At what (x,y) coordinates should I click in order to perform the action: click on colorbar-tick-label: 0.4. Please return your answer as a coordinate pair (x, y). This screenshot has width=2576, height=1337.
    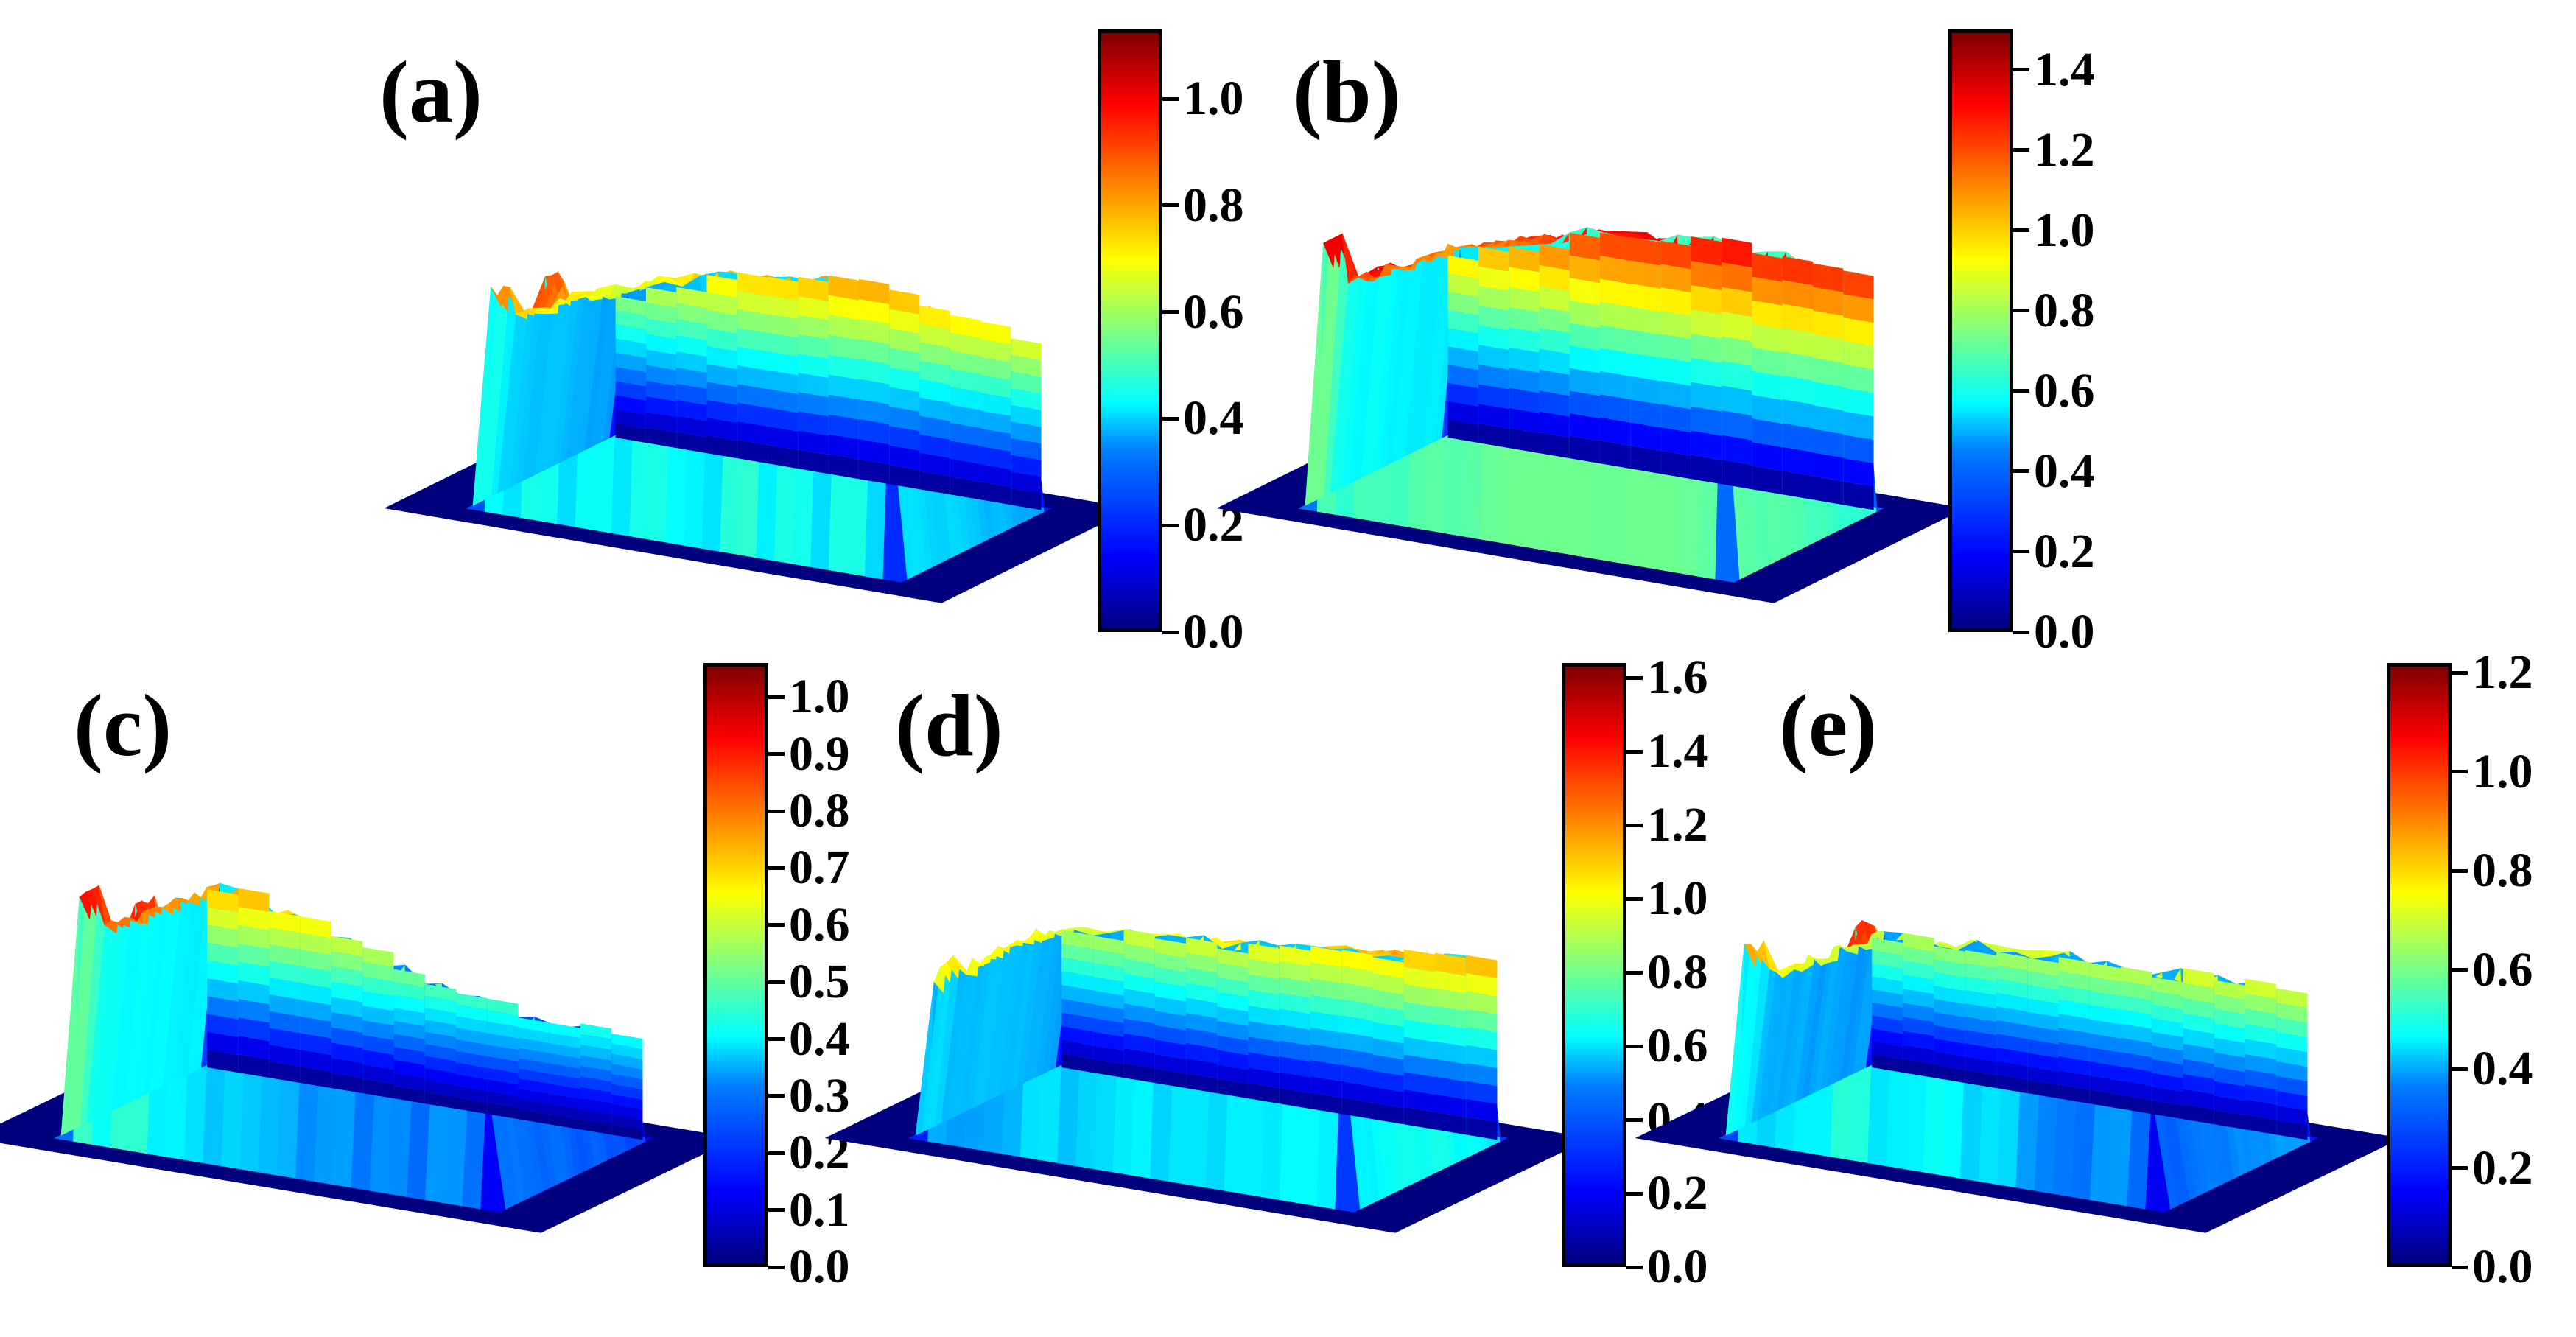
    Looking at the image, I should click on (1213, 418).